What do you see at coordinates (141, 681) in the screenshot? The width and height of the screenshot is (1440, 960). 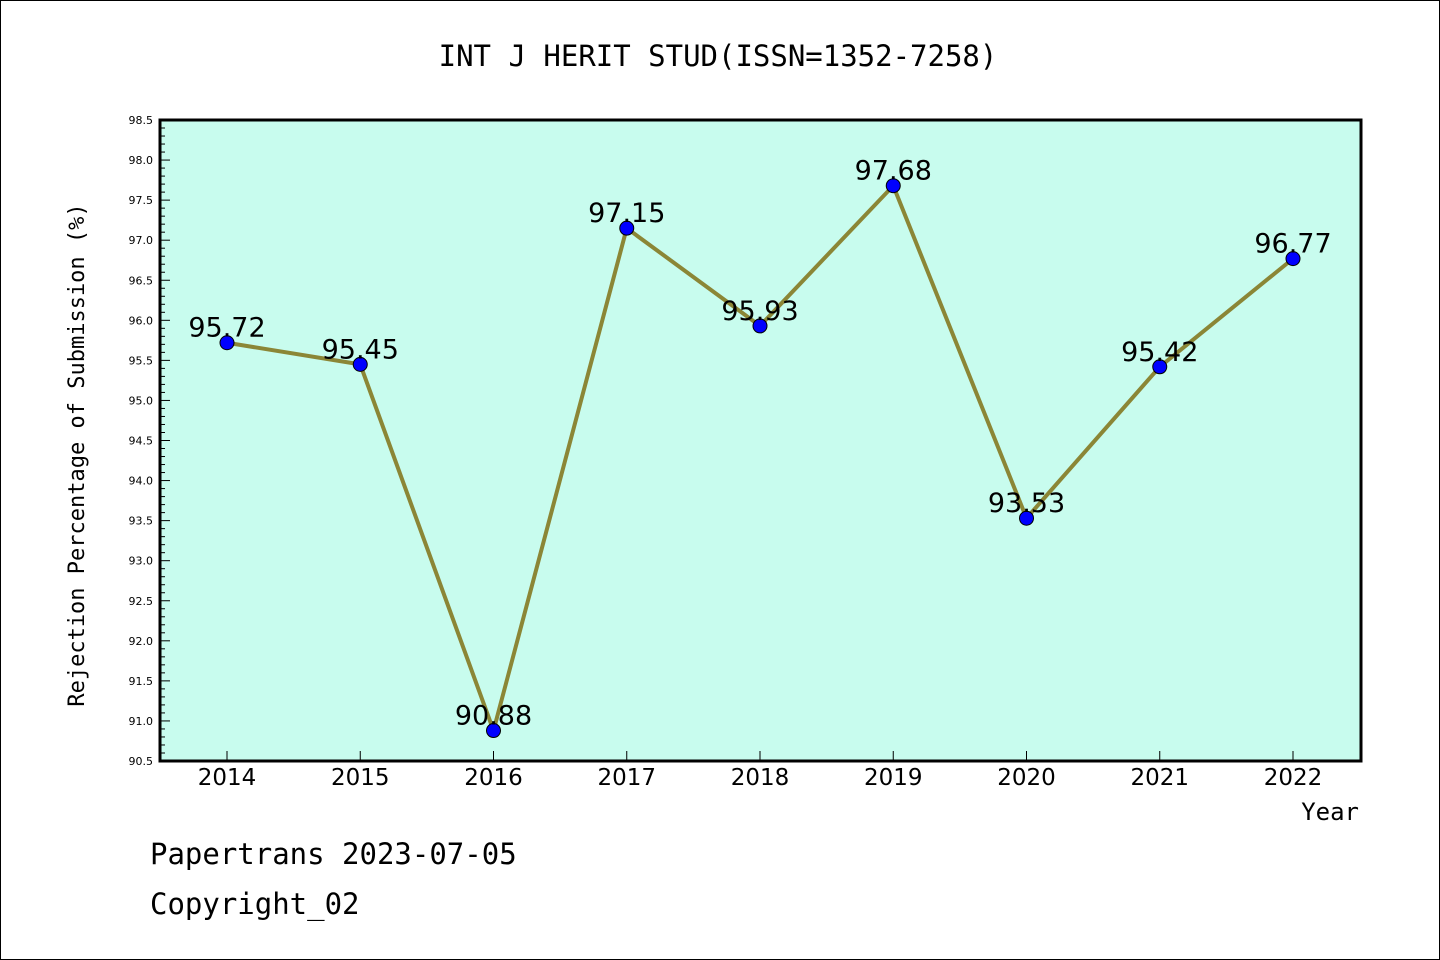 I see `y-tick-label: 91.5` at bounding box center [141, 681].